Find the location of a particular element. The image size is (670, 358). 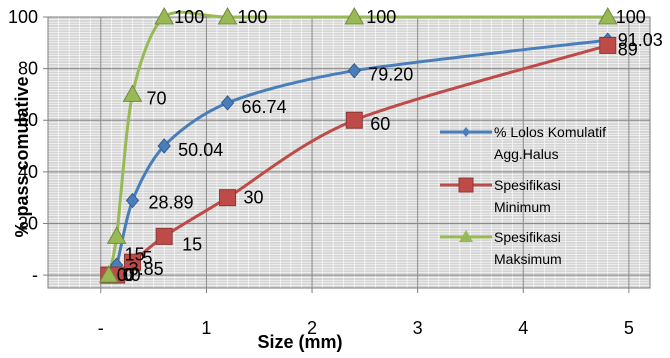

y-tick-label: 40 is located at coordinates (28, 172).